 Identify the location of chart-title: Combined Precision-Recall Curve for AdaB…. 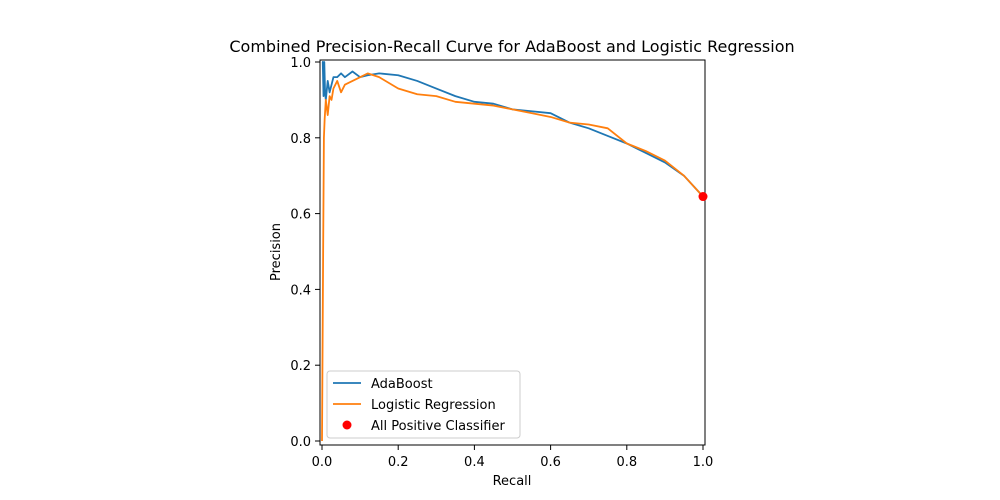
(511, 46).